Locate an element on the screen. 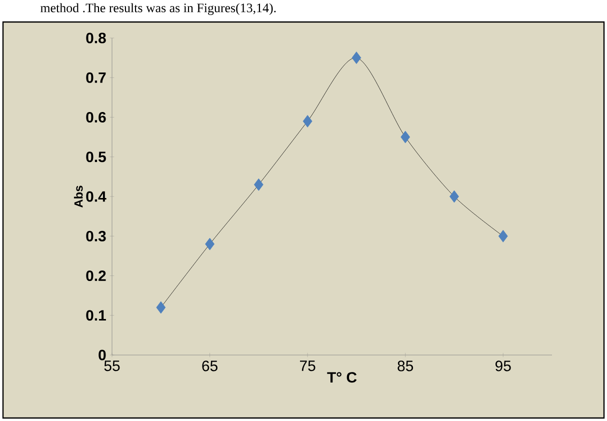 The width and height of the screenshot is (607, 421). x-tick-label: 55 is located at coordinates (112, 366).